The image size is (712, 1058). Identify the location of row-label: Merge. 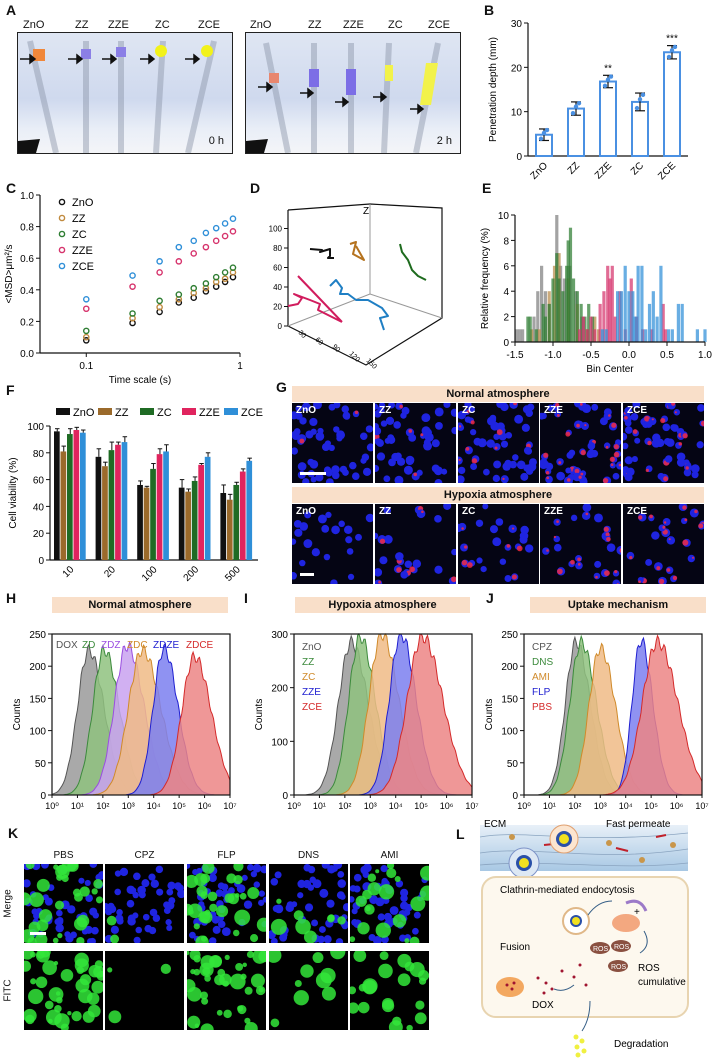
(8, 903).